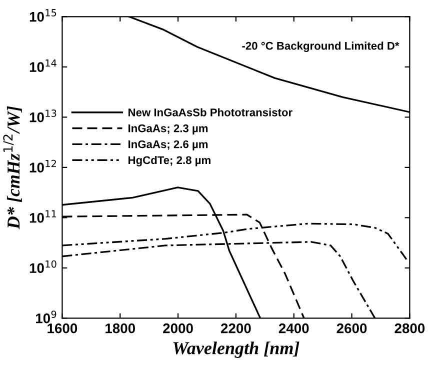  I want to click on y-axis-title: D* [cmHz$^{1/2}$/W], so click(12, 168).